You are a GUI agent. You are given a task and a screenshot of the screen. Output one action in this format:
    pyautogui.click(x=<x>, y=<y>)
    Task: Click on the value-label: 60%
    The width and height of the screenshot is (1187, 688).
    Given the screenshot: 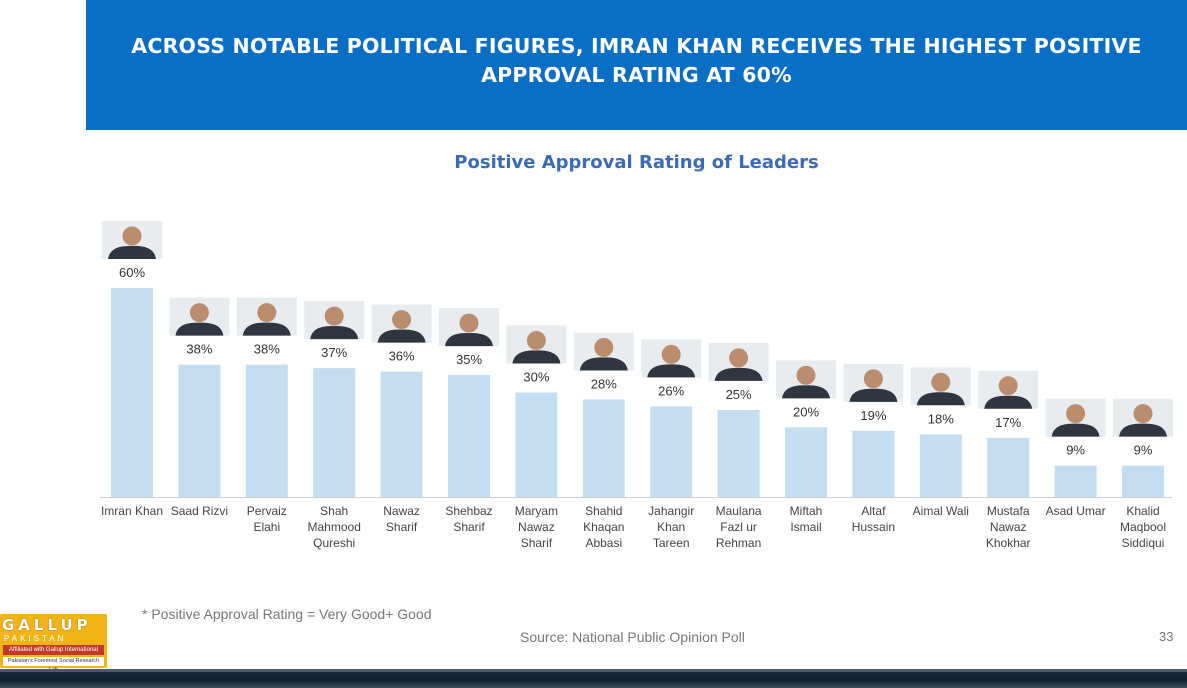 What is the action you would take?
    pyautogui.click(x=132, y=272)
    